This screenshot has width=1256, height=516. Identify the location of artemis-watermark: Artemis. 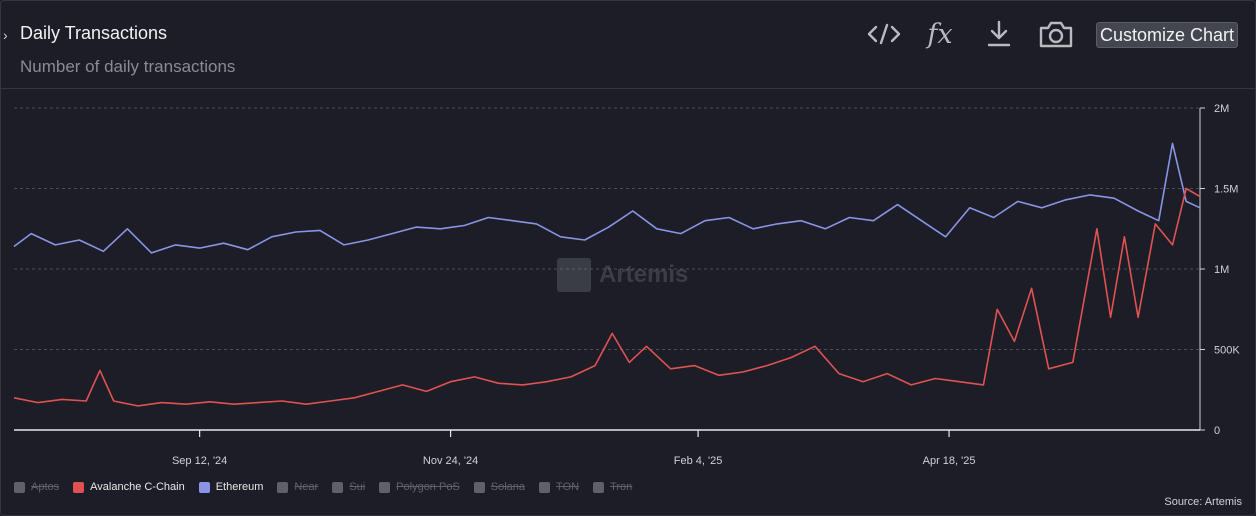
(622, 275).